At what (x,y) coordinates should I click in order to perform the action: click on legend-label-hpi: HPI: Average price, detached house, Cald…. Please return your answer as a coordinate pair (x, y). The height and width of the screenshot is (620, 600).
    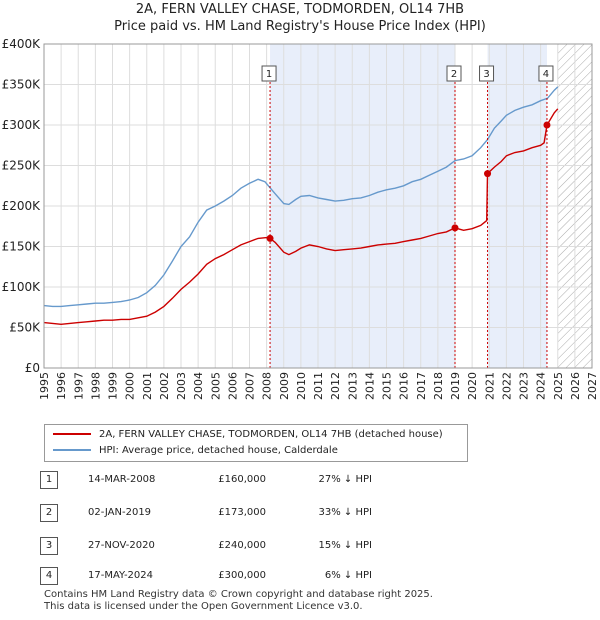
    Looking at the image, I should click on (218, 450).